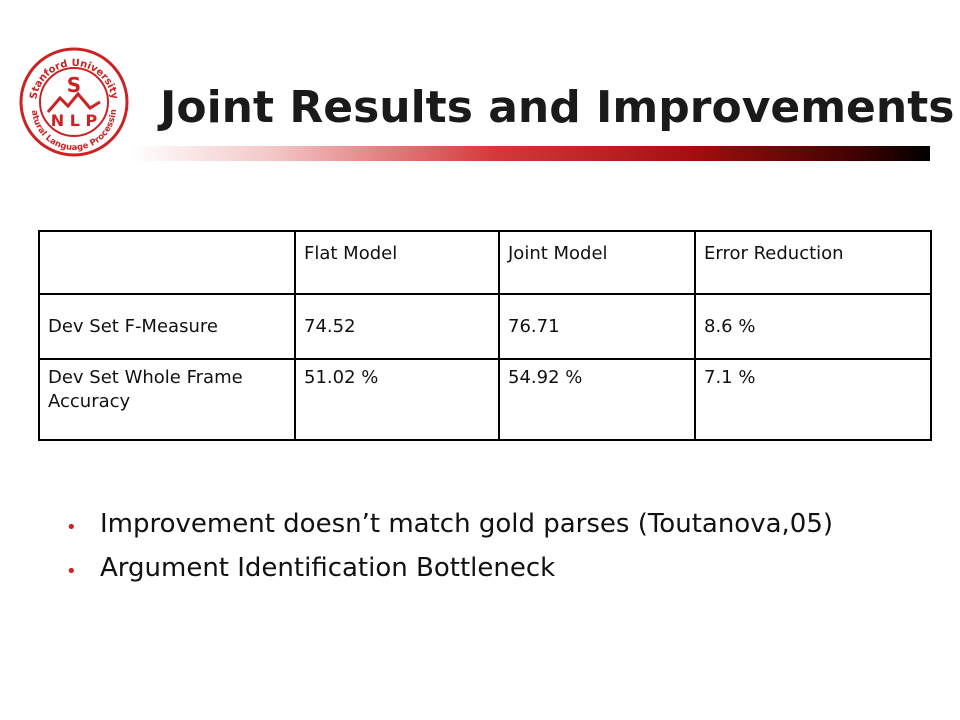  I want to click on bullet-item: • Argument Identification Bottleneck, so click(503, 568).